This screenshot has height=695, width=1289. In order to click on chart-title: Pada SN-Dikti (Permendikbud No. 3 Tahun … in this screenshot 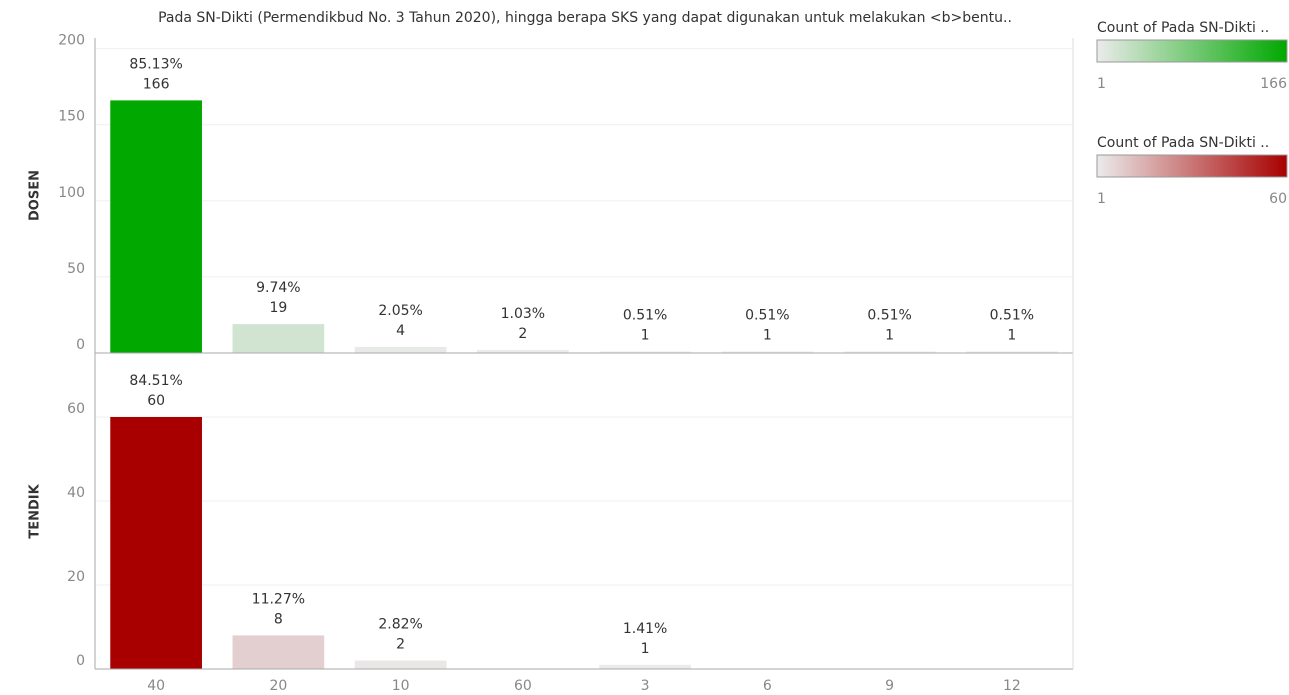, I will do `click(585, 18)`.